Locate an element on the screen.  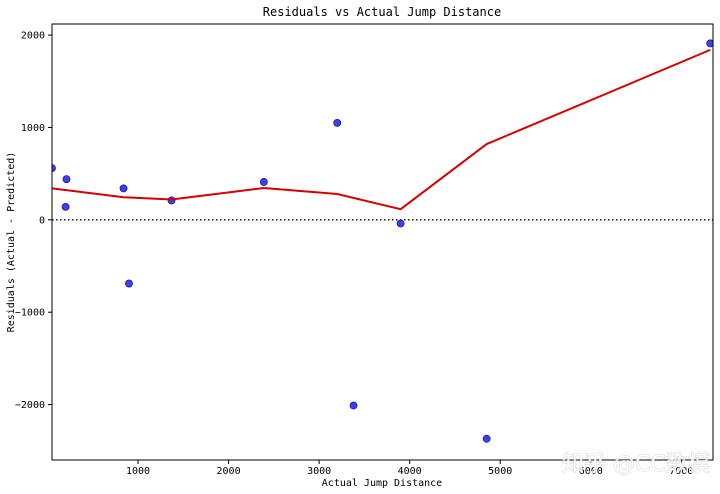
y-tick-label-0: 0 is located at coordinates (42, 220).